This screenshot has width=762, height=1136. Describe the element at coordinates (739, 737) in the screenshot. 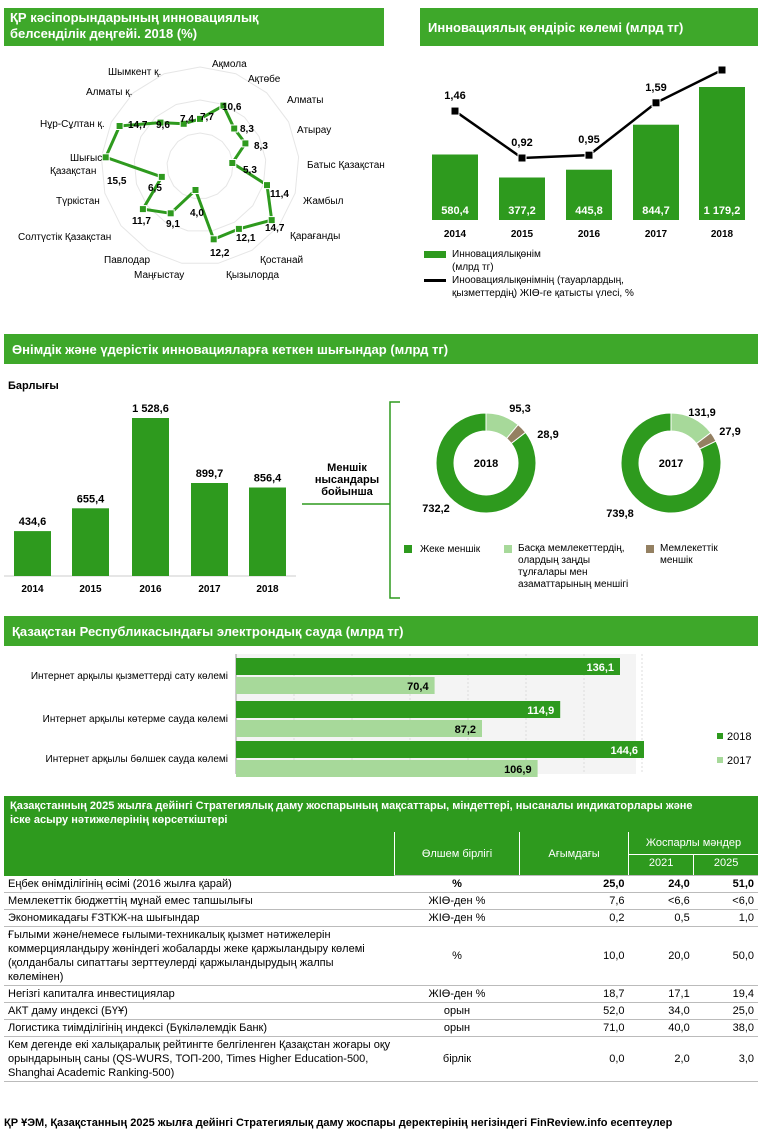

I see `ecom-legend-label-2018: 2018` at that location.